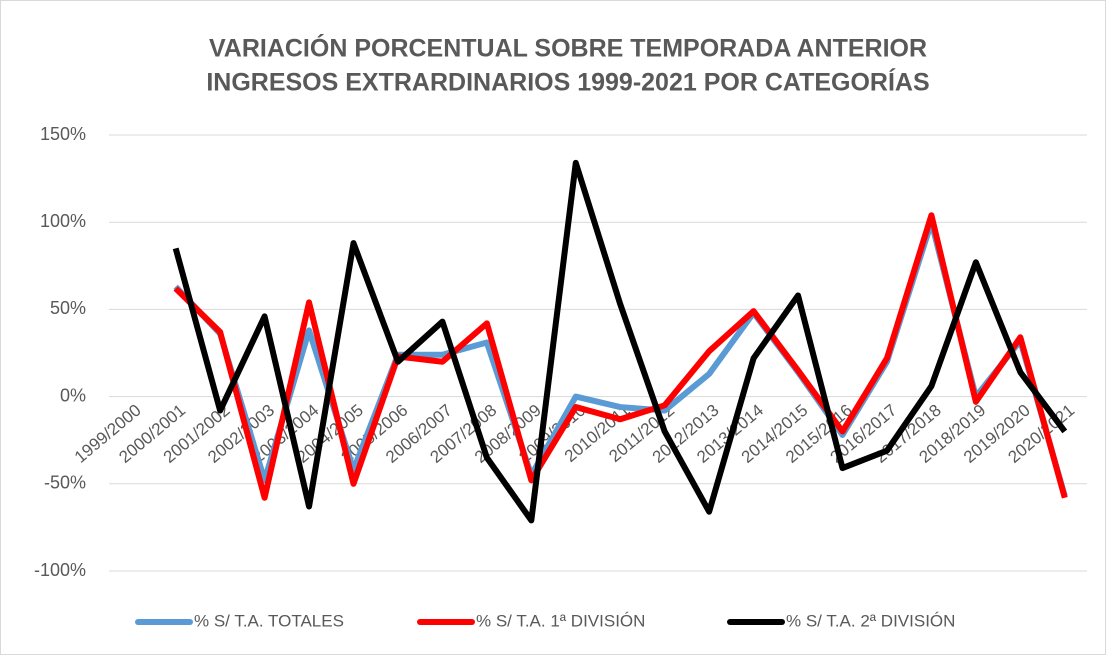  I want to click on legend-label: % S/ T.A. 2ª DIVISIÓN, so click(870, 620).